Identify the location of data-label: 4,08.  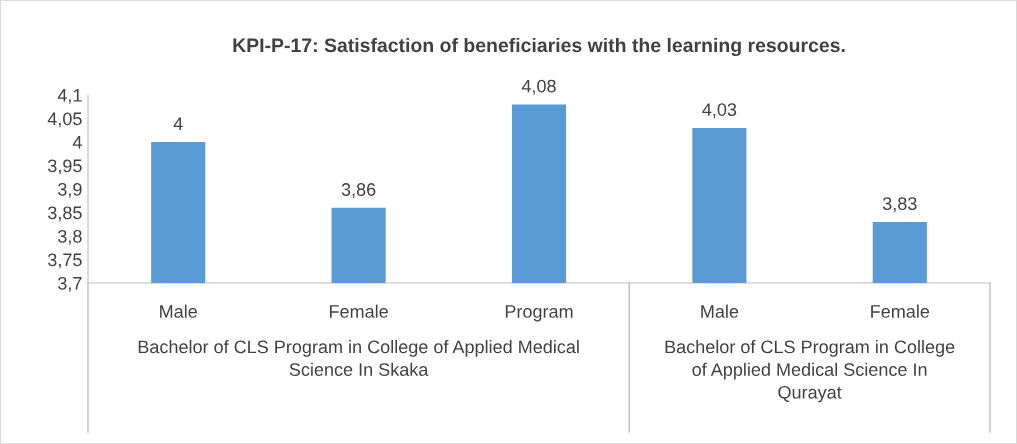
(538, 87).